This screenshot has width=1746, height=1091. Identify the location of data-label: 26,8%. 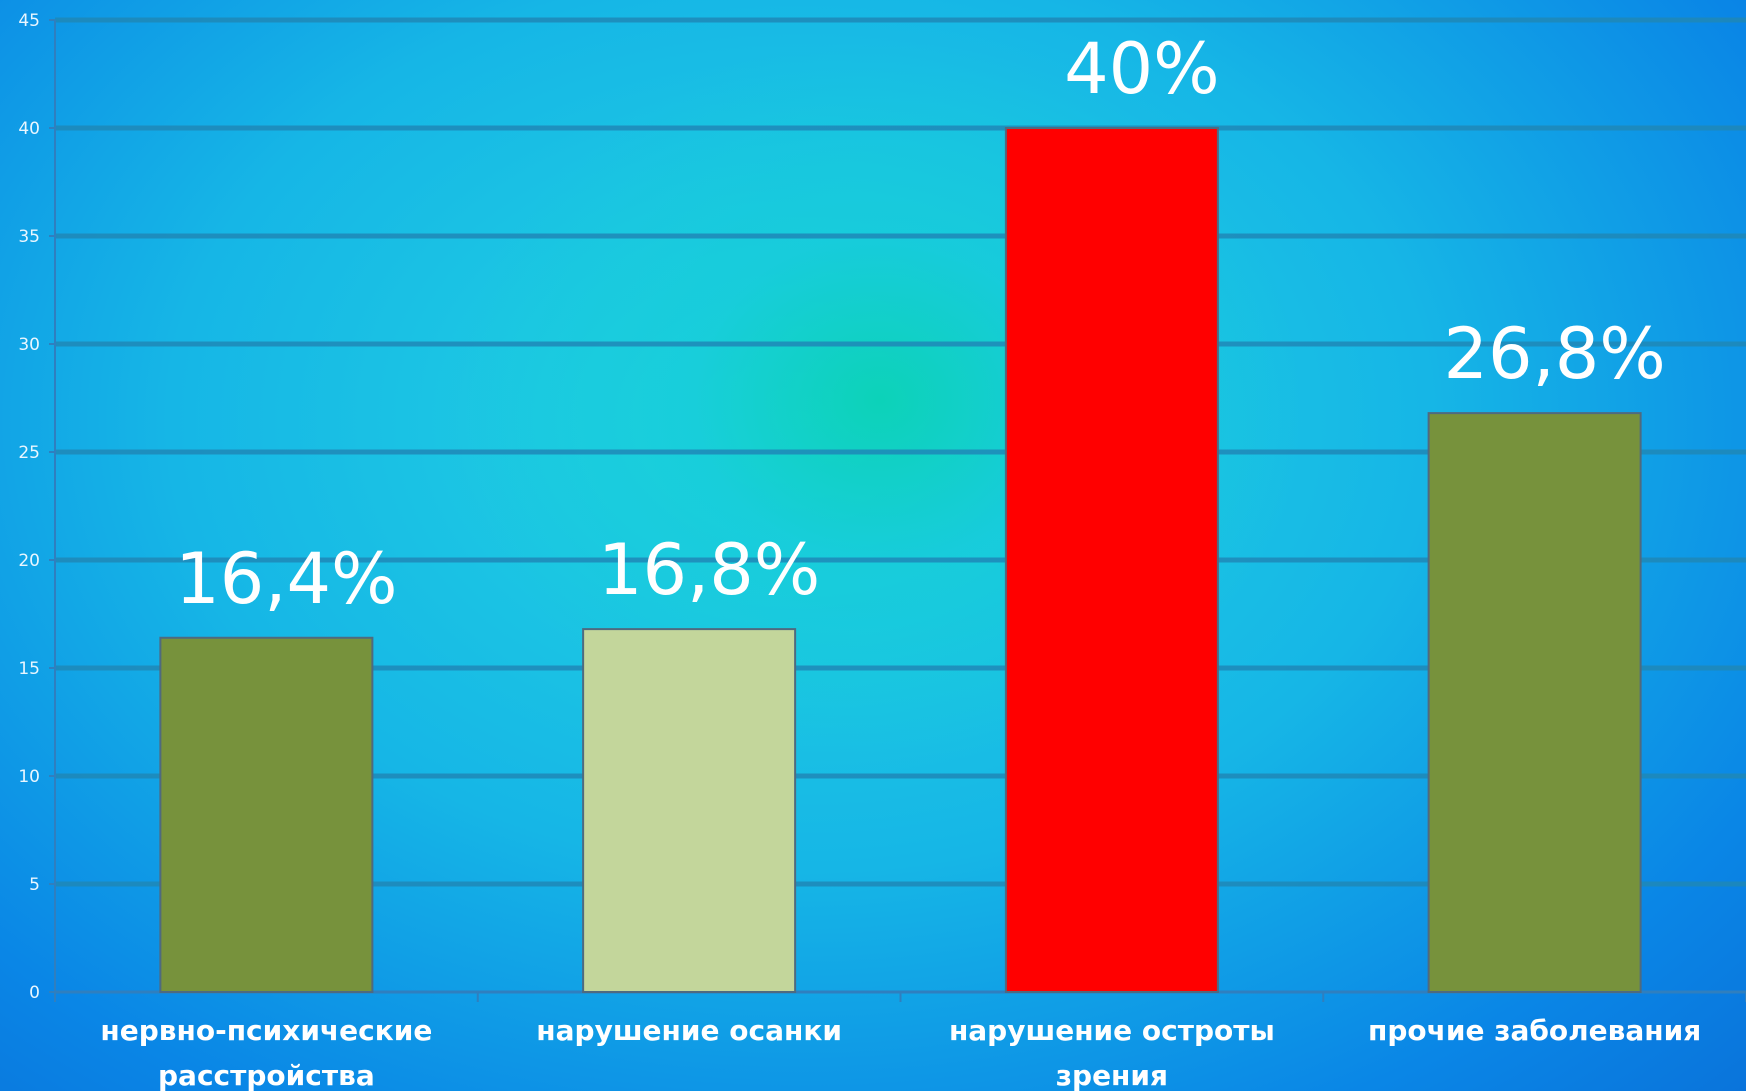
(1554, 354).